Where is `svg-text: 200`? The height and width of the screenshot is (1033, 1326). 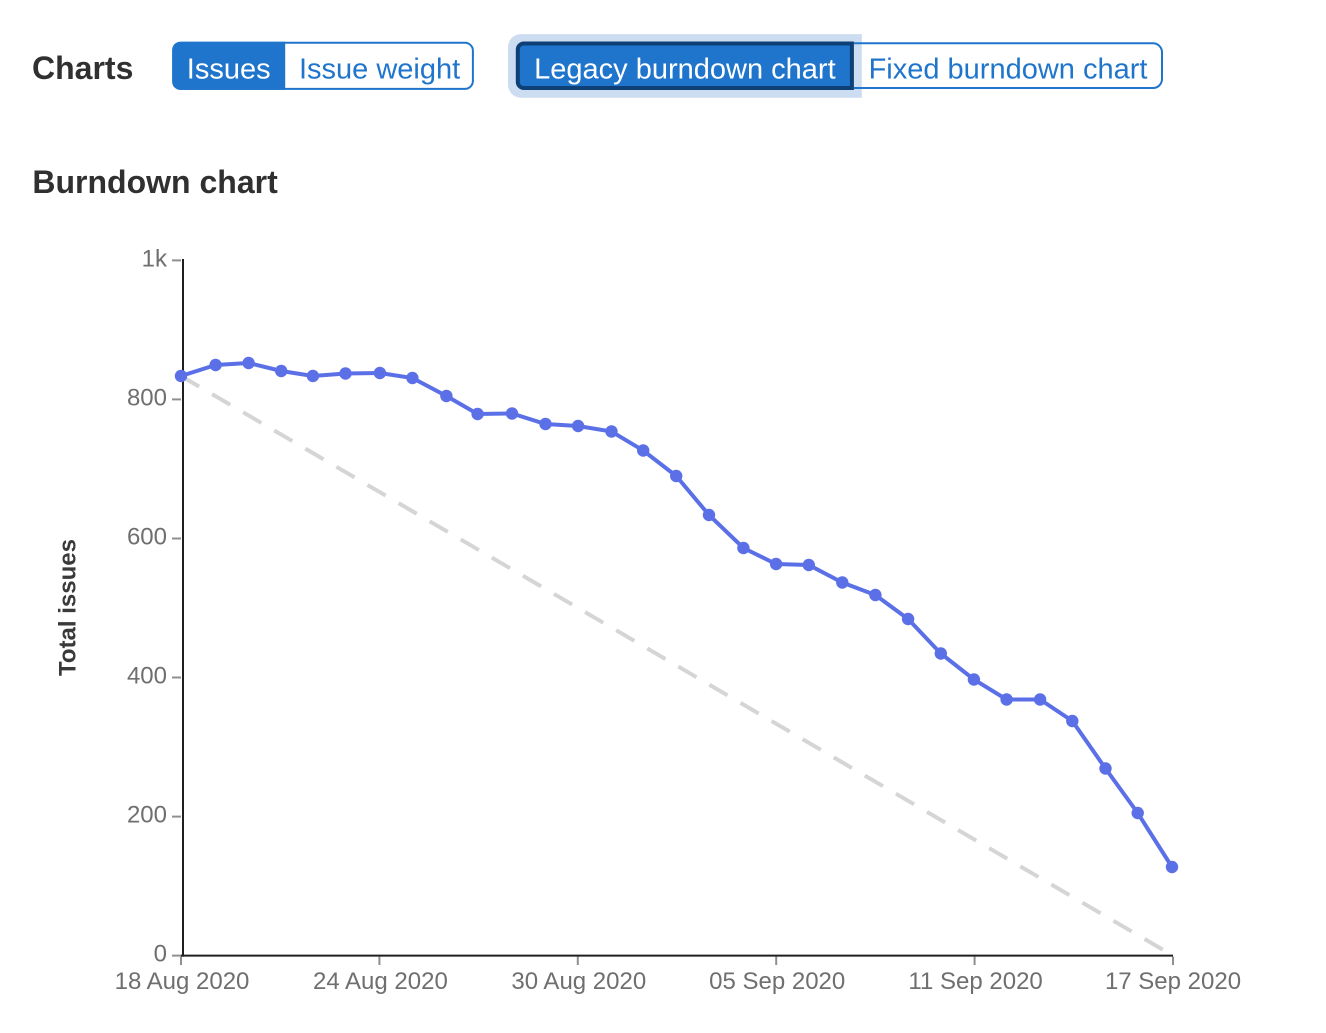
svg-text: 200 is located at coordinates (147, 815).